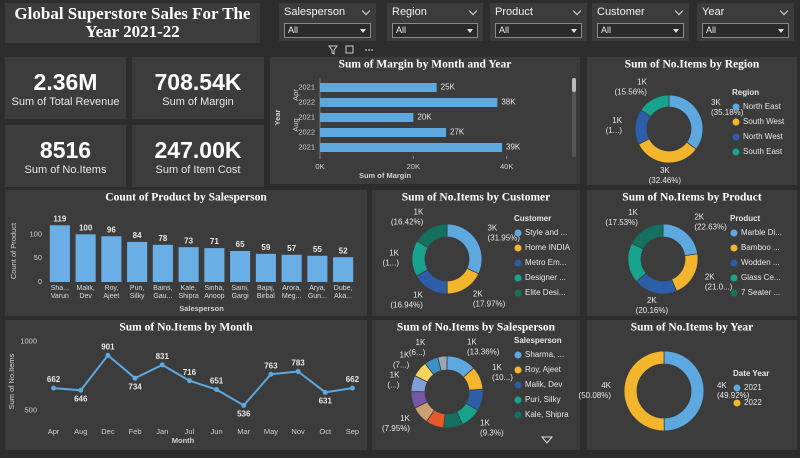 Image resolution: width=800 pixels, height=458 pixels. I want to click on x-tick-label-box: Saini, Gargi, so click(240, 292).